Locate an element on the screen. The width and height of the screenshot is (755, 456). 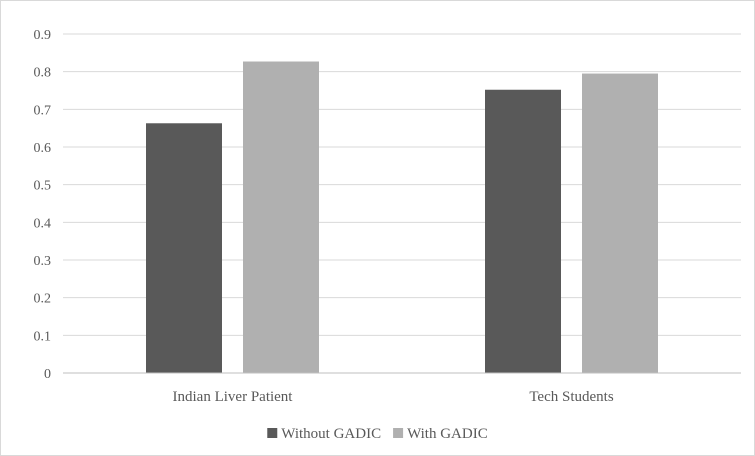
y-tick-label: 0.6 is located at coordinates (43, 148).